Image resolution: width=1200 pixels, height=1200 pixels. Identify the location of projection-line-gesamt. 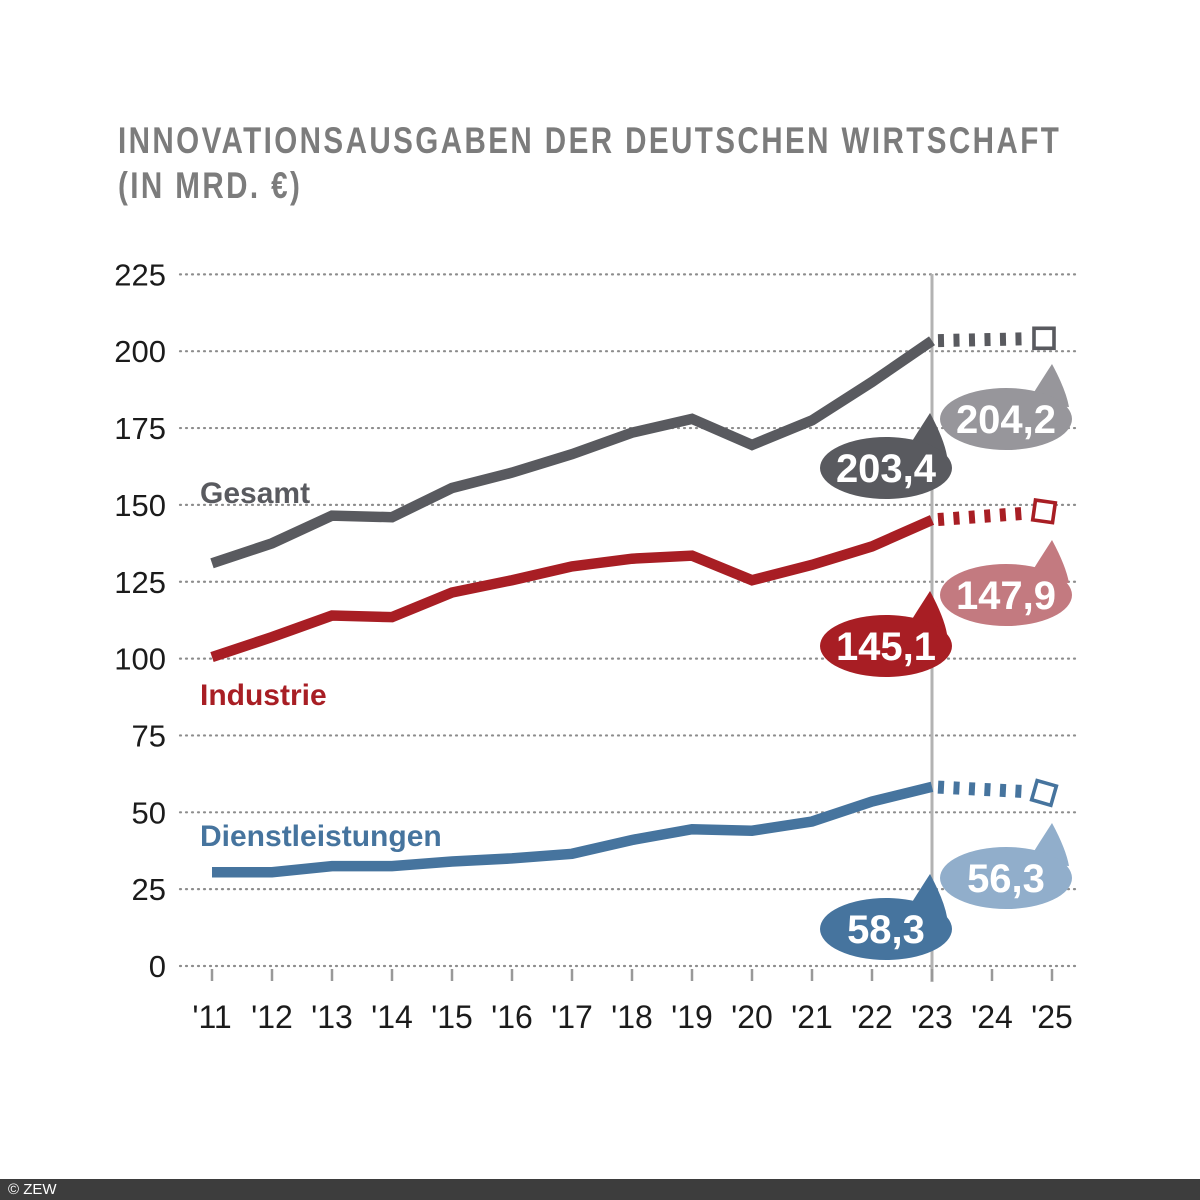
(982, 340).